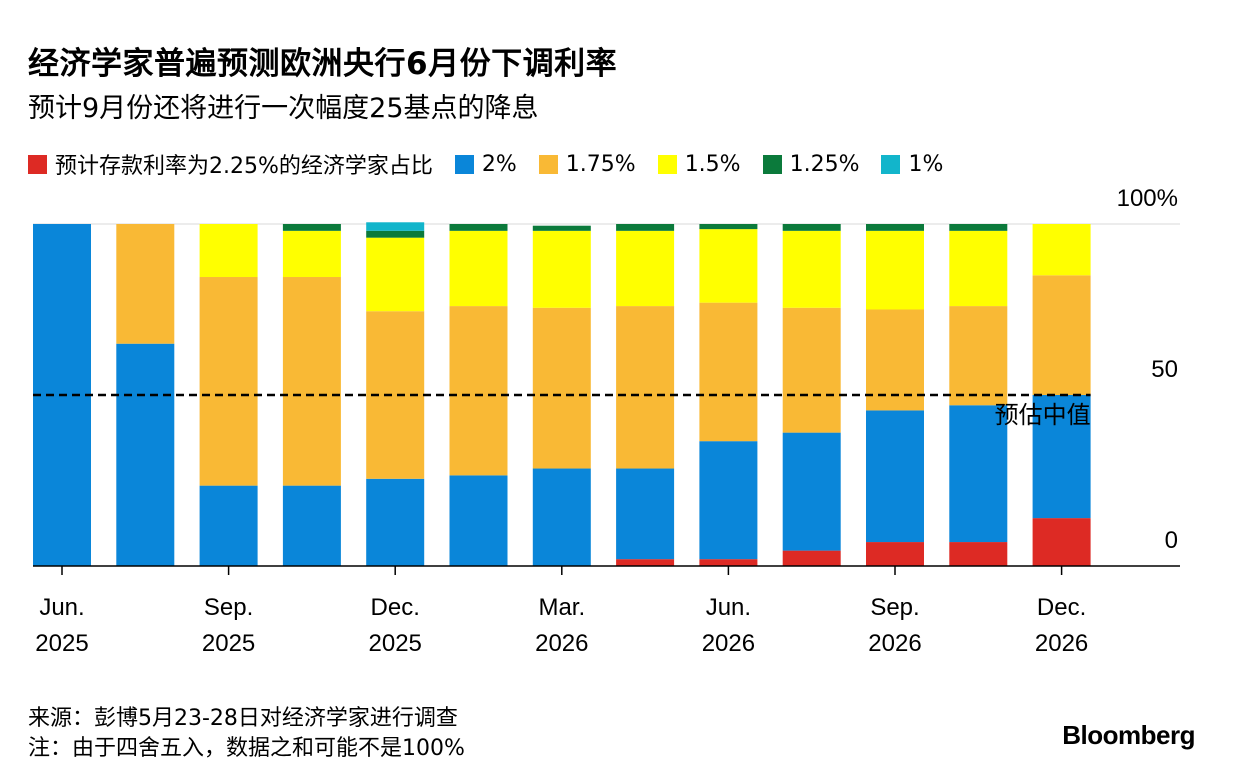 The height and width of the screenshot is (782, 1233). What do you see at coordinates (61, 607) in the screenshot?
I see `x-tick-label-month-0: Jun.` at bounding box center [61, 607].